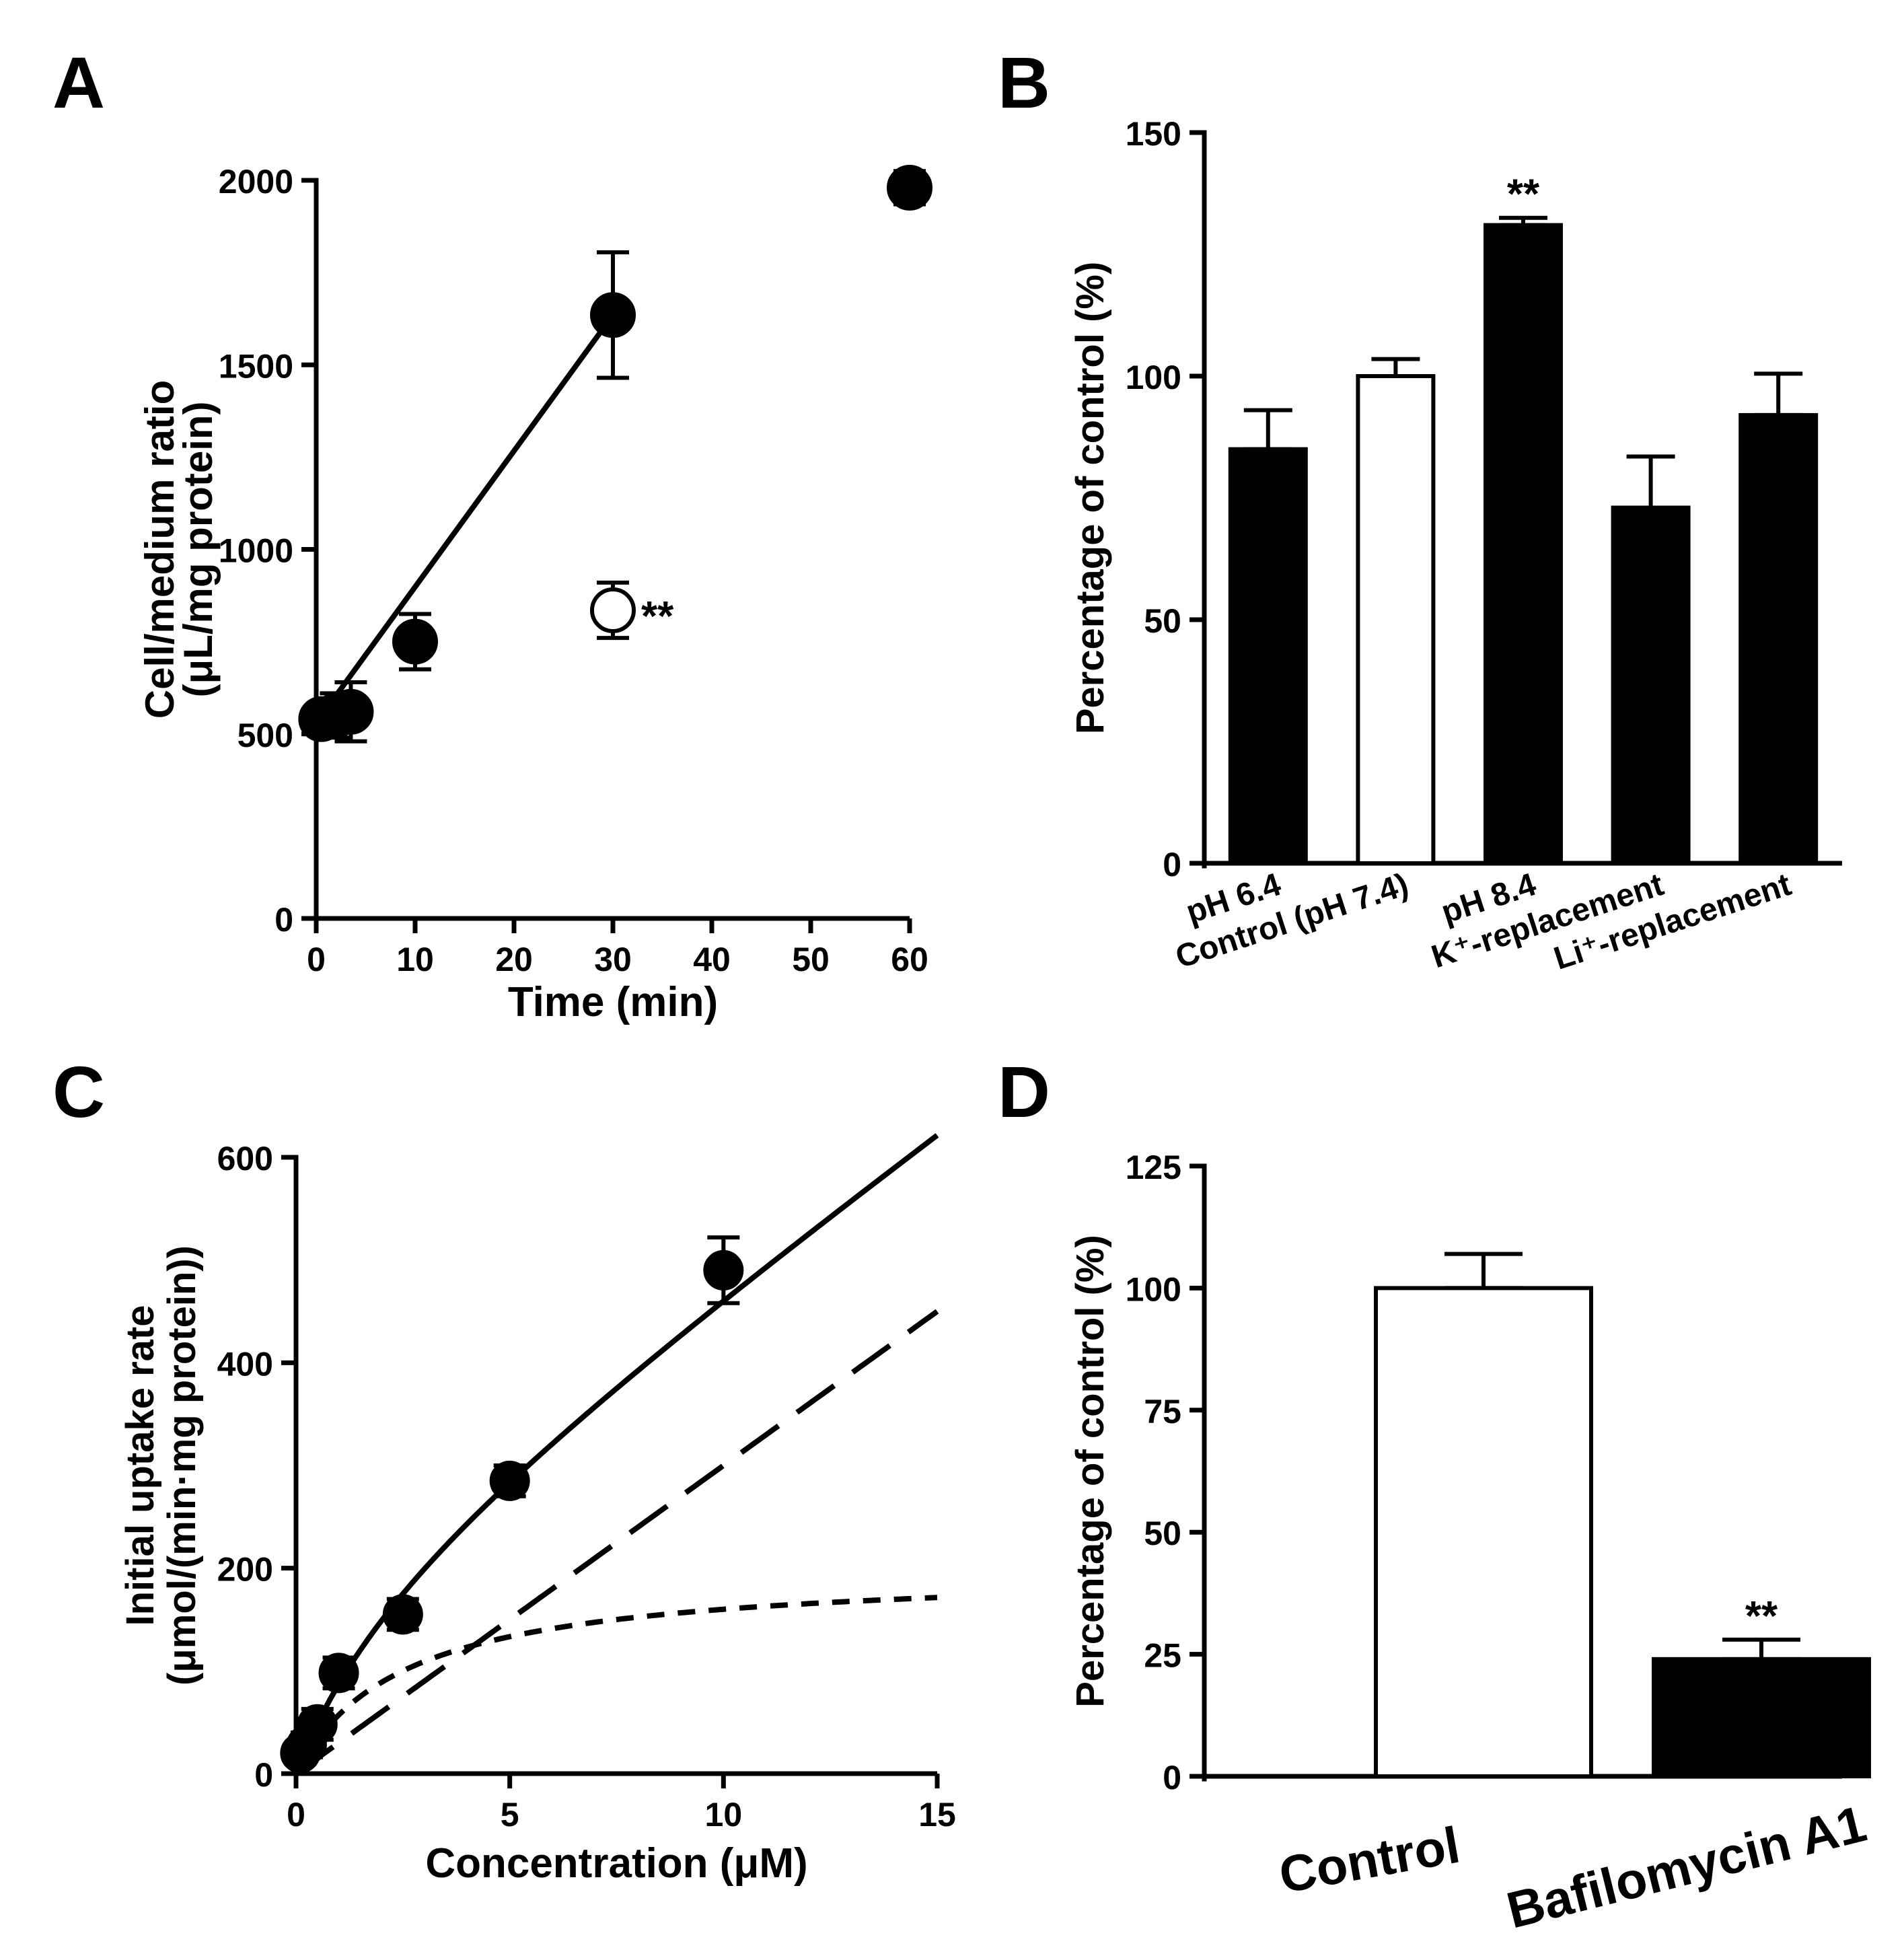 The width and height of the screenshot is (1904, 1960). I want to click on c-y-tick-label: 600, so click(245, 1158).